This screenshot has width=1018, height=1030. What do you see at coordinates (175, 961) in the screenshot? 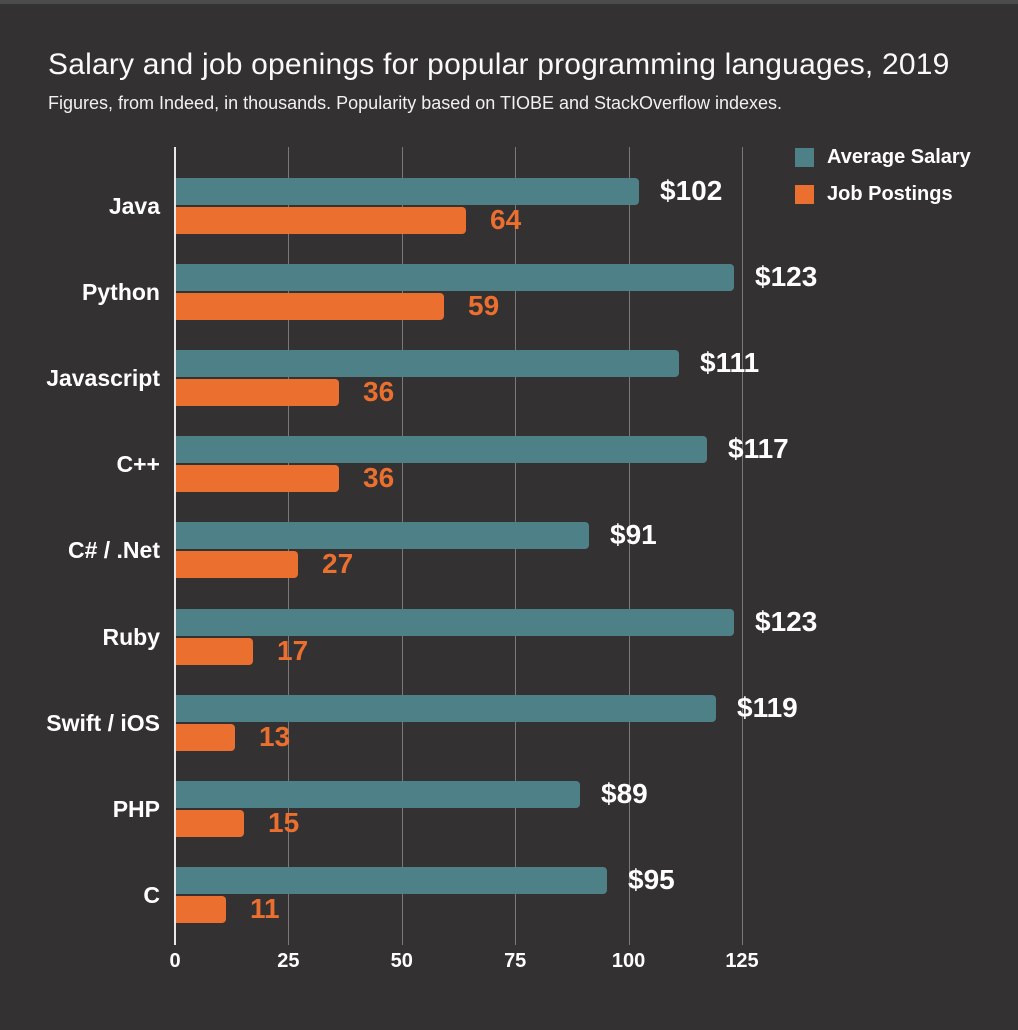
I see `x-tick-label-0: 0` at bounding box center [175, 961].